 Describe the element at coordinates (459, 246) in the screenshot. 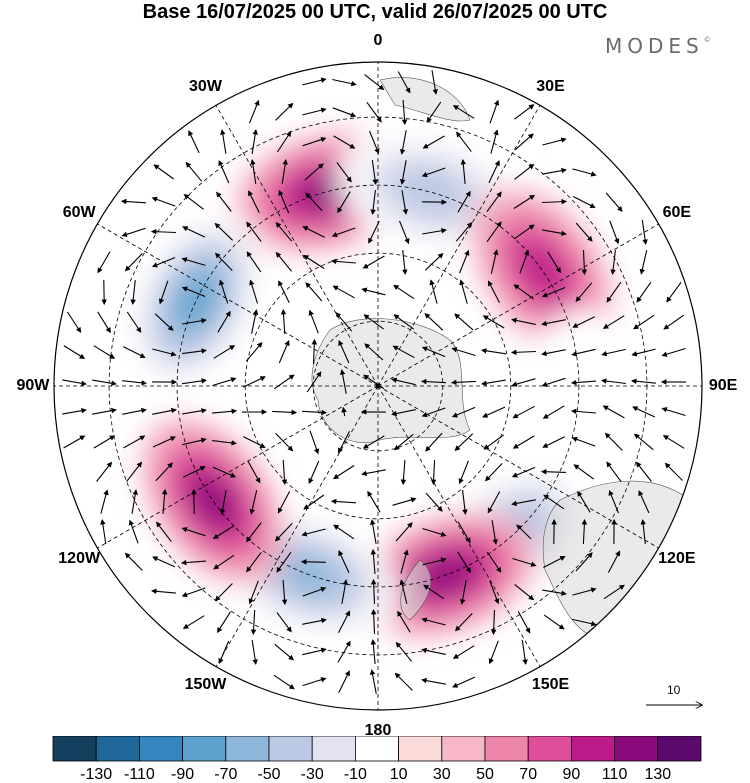

I see `meridian-line` at that location.